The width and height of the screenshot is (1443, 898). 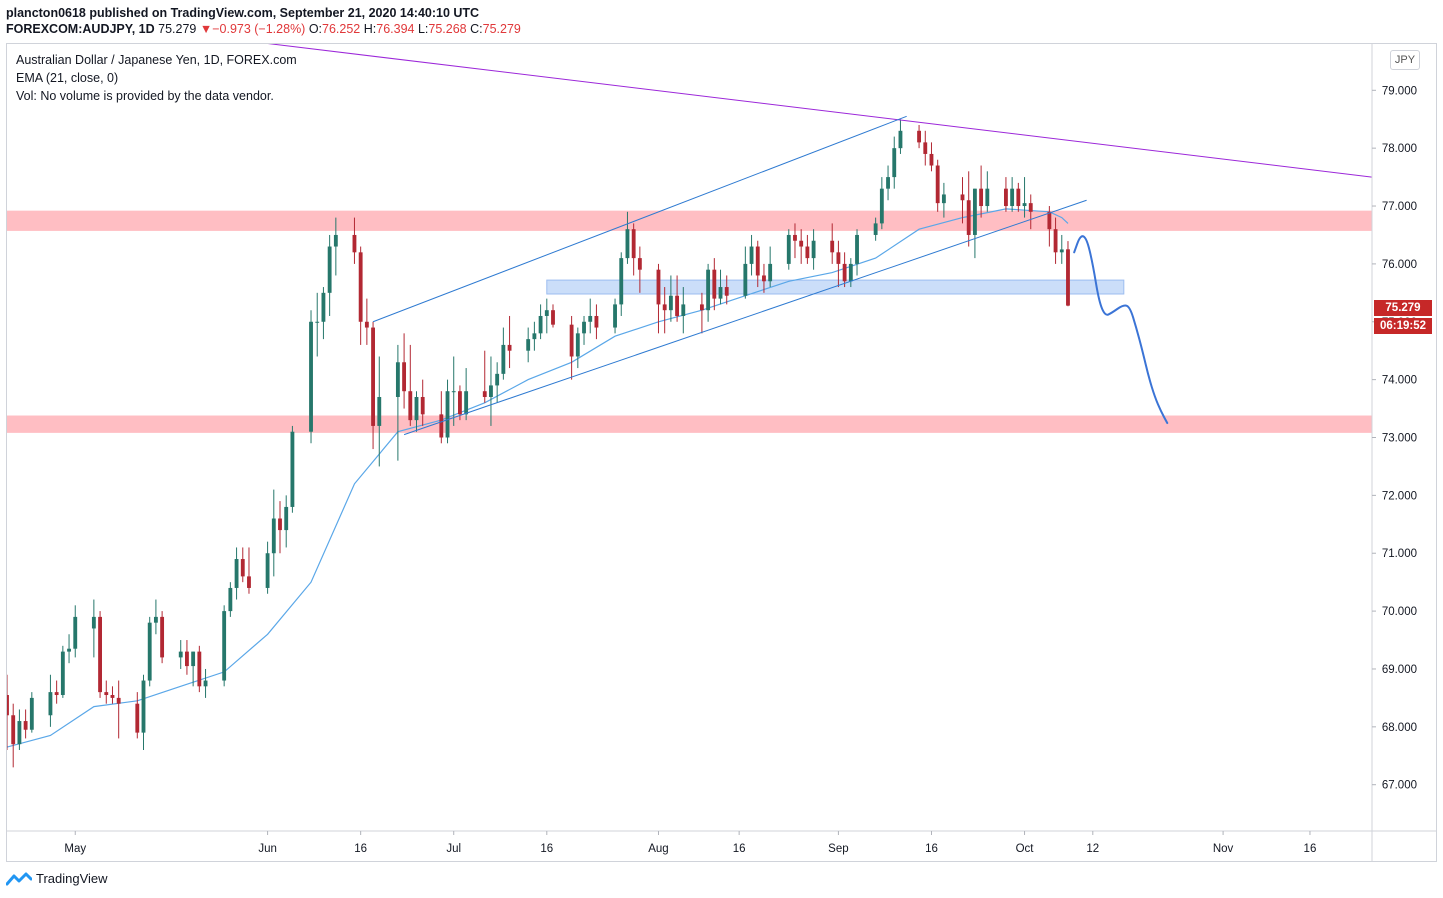 I want to click on brand-name: TradingView, so click(x=72, y=878).